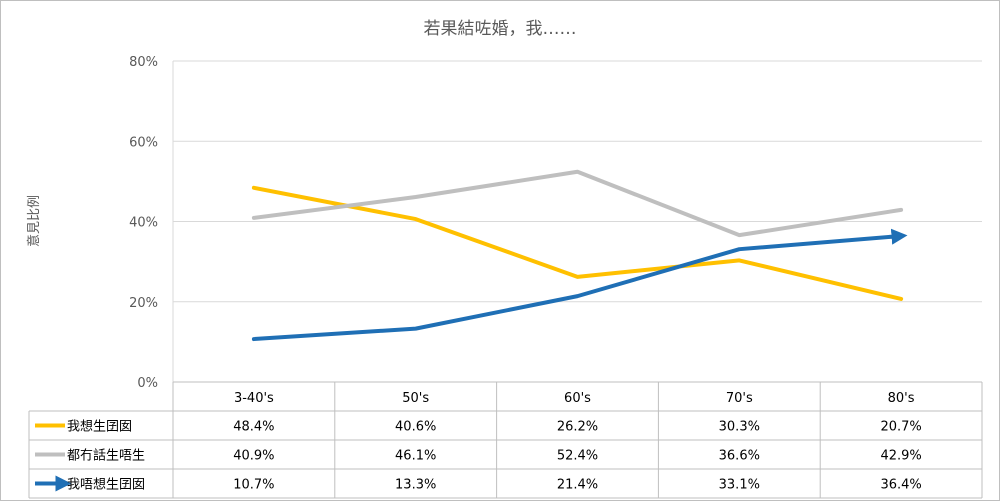 The width and height of the screenshot is (1000, 501). Describe the element at coordinates (900, 485) in the screenshot. I see `data-value: 36.4%` at that location.